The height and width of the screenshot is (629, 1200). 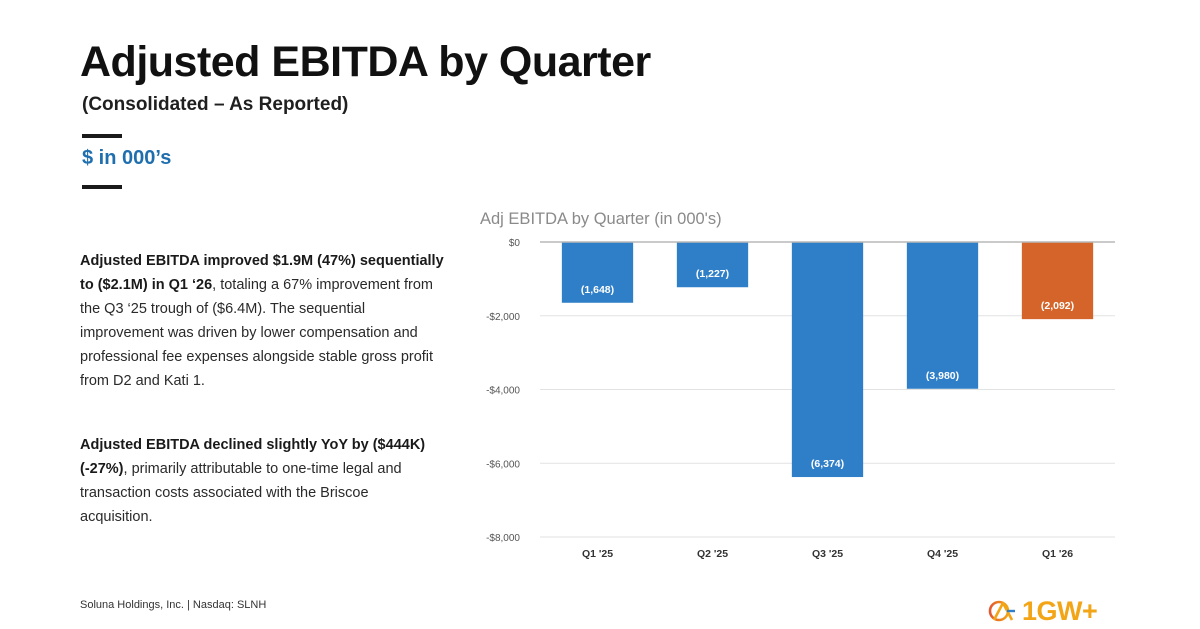 What do you see at coordinates (597, 290) in the screenshot?
I see `data-label: (1,648)` at bounding box center [597, 290].